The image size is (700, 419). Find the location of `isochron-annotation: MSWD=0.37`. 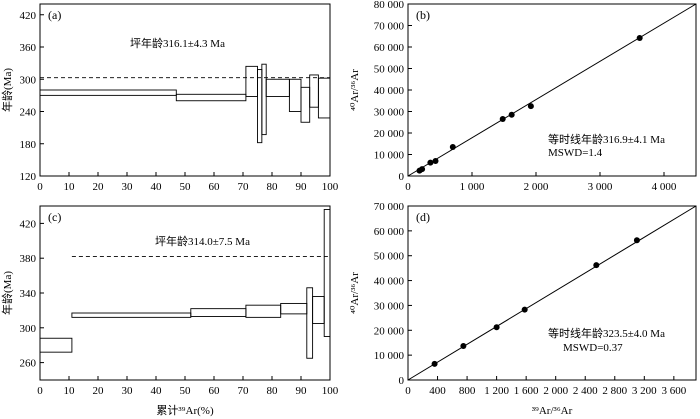

isochron-annotation: MSWD=0.37 is located at coordinates (593, 348).